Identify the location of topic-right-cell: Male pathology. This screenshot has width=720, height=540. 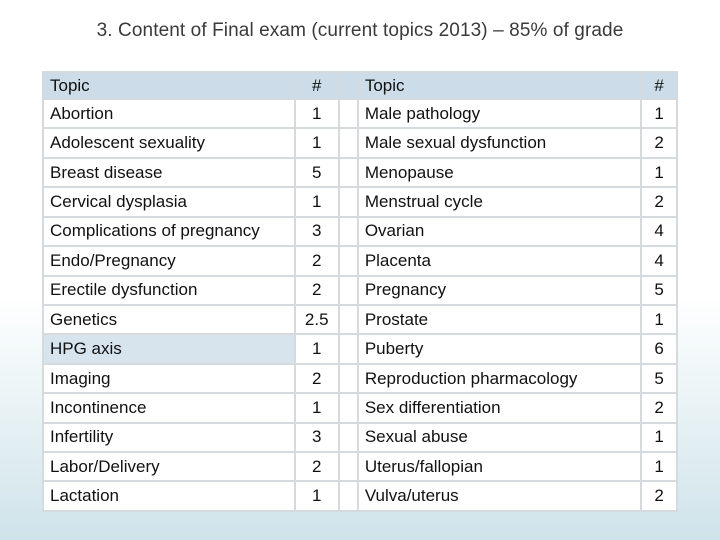
(499, 114).